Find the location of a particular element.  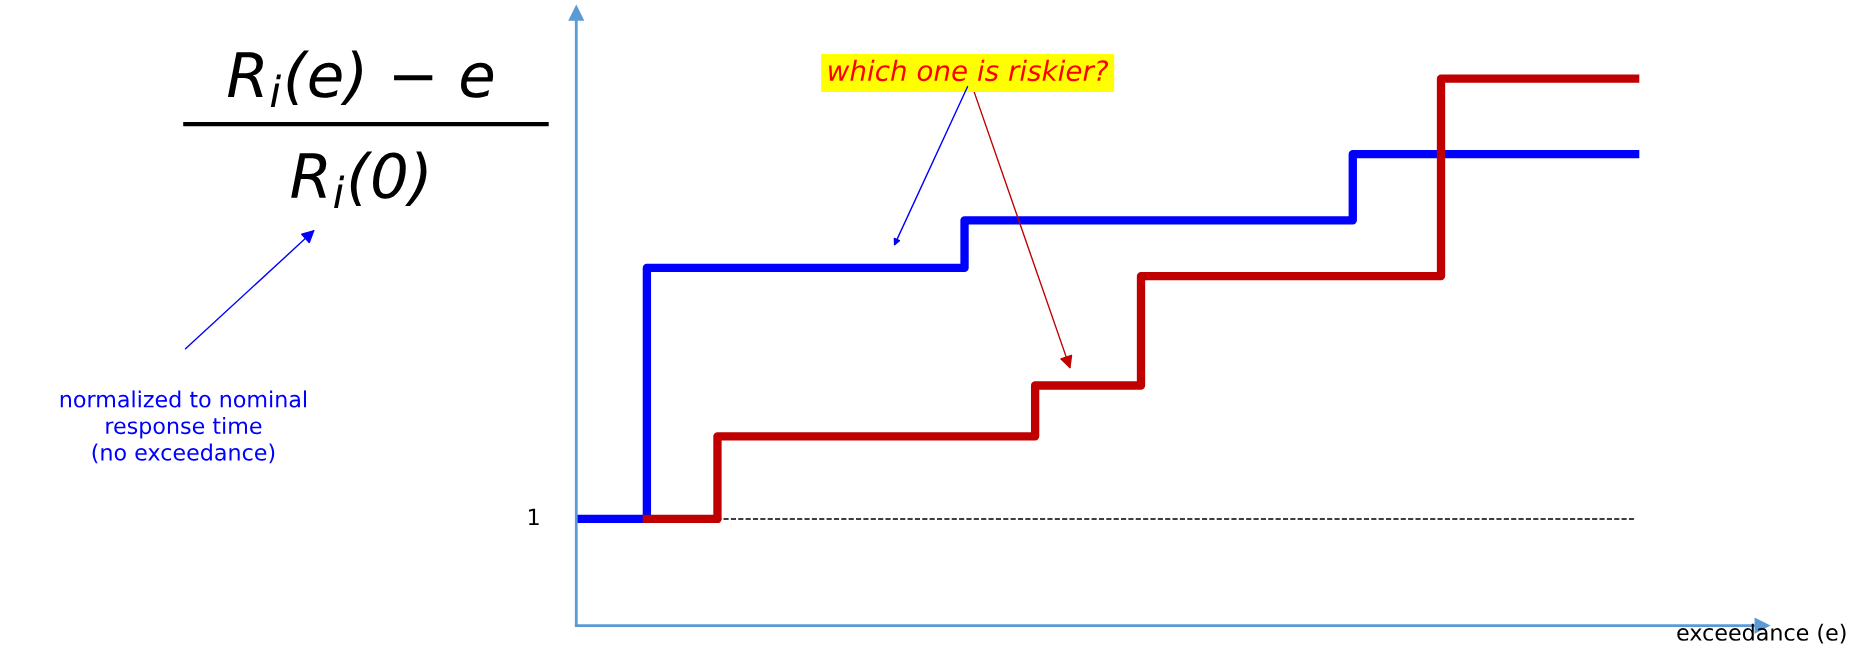

annotation: which one is riskier? is located at coordinates (969, 70).